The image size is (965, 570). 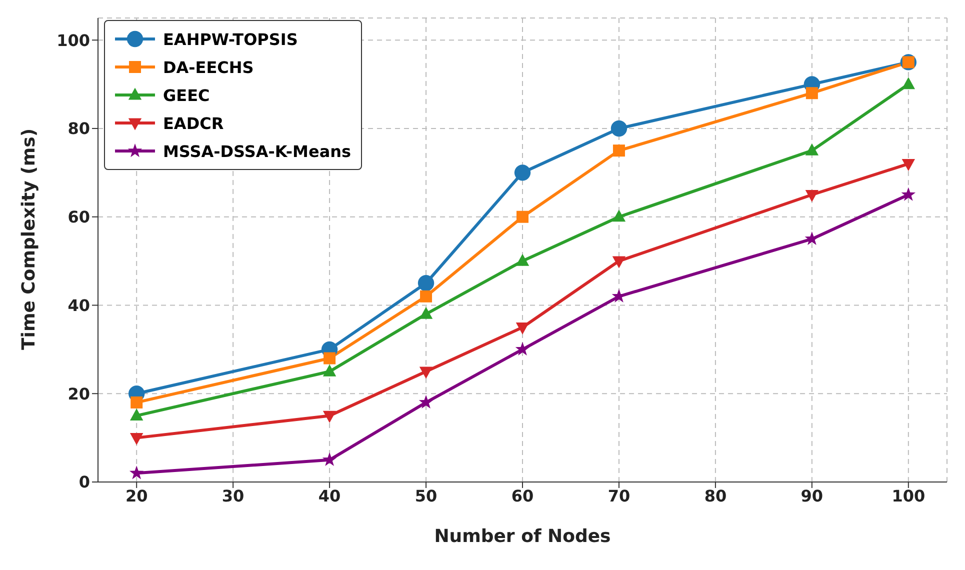 What do you see at coordinates (79, 394) in the screenshot?
I see `y-tick-label: 20` at bounding box center [79, 394].